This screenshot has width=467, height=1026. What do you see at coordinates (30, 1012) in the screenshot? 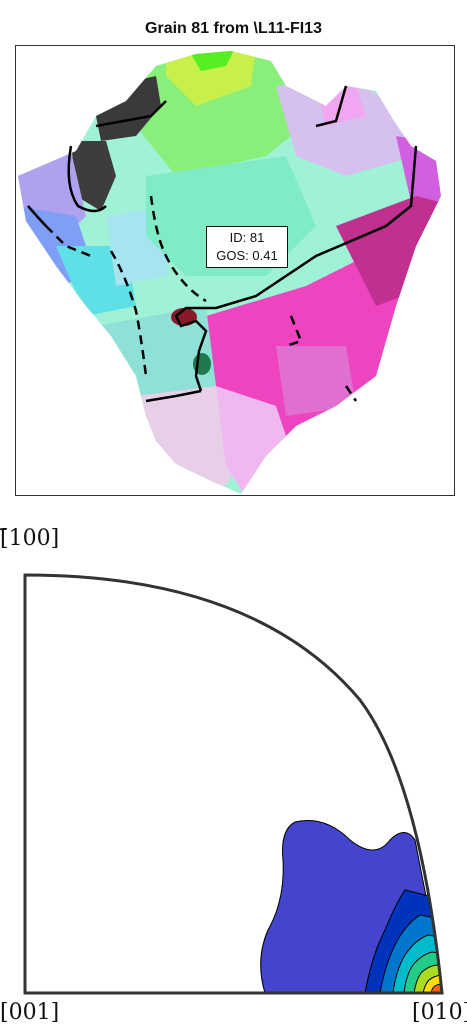
I see `pole-label-bottom-left: [001]` at bounding box center [30, 1012].